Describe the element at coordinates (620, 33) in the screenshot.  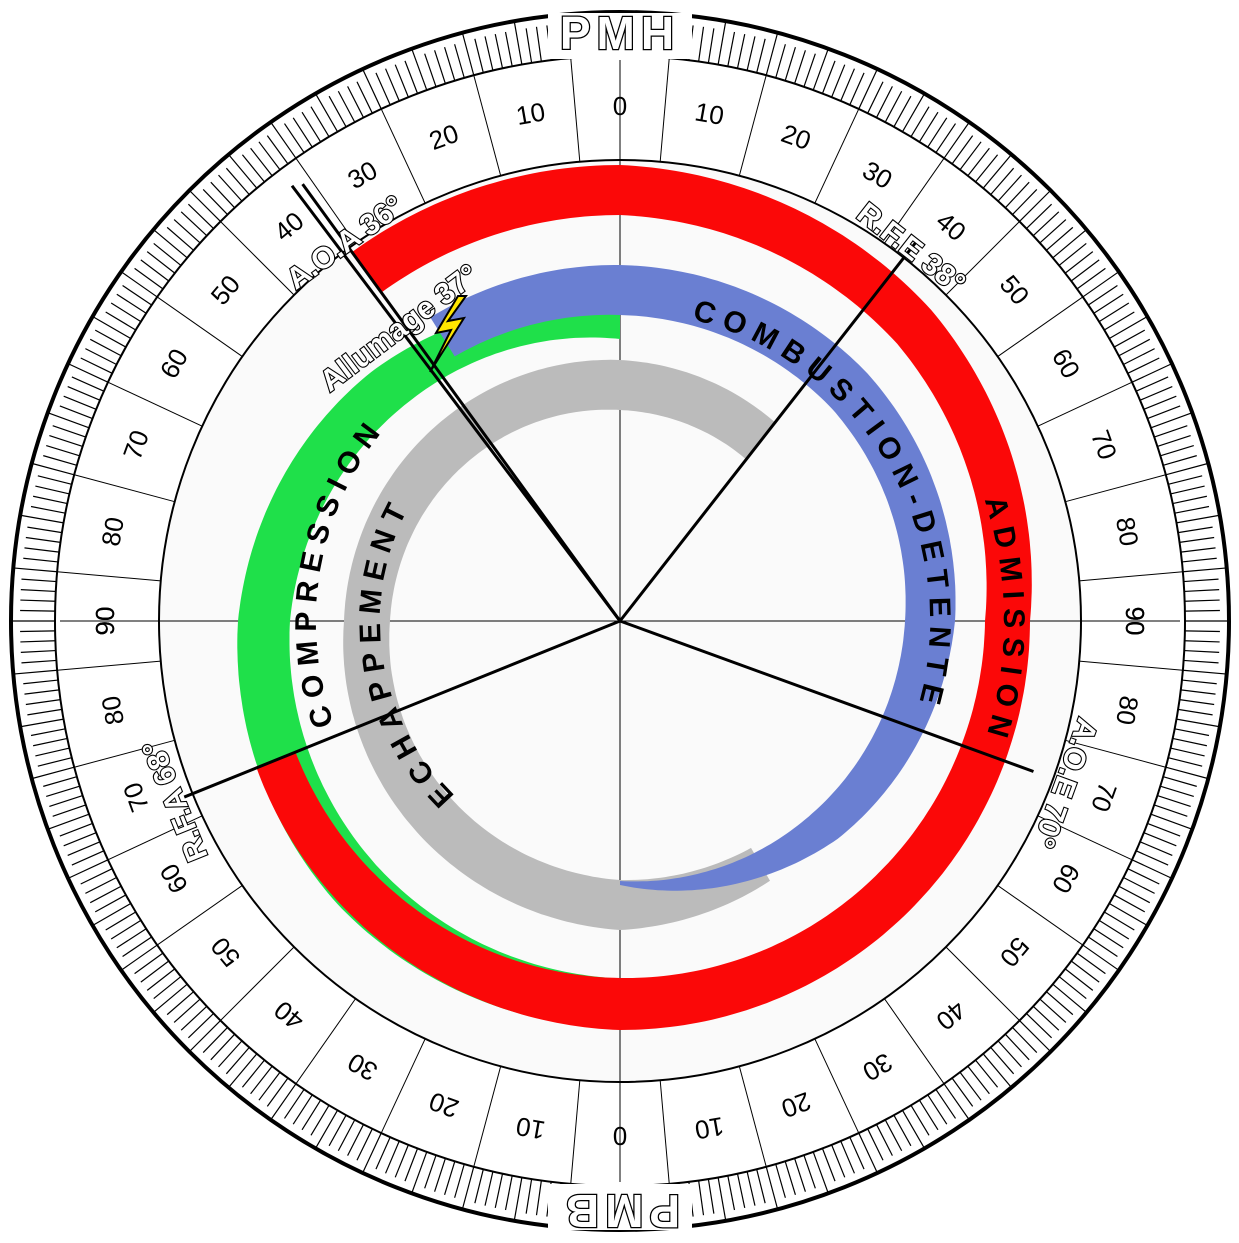
I see `pmh-label: PMH` at that location.